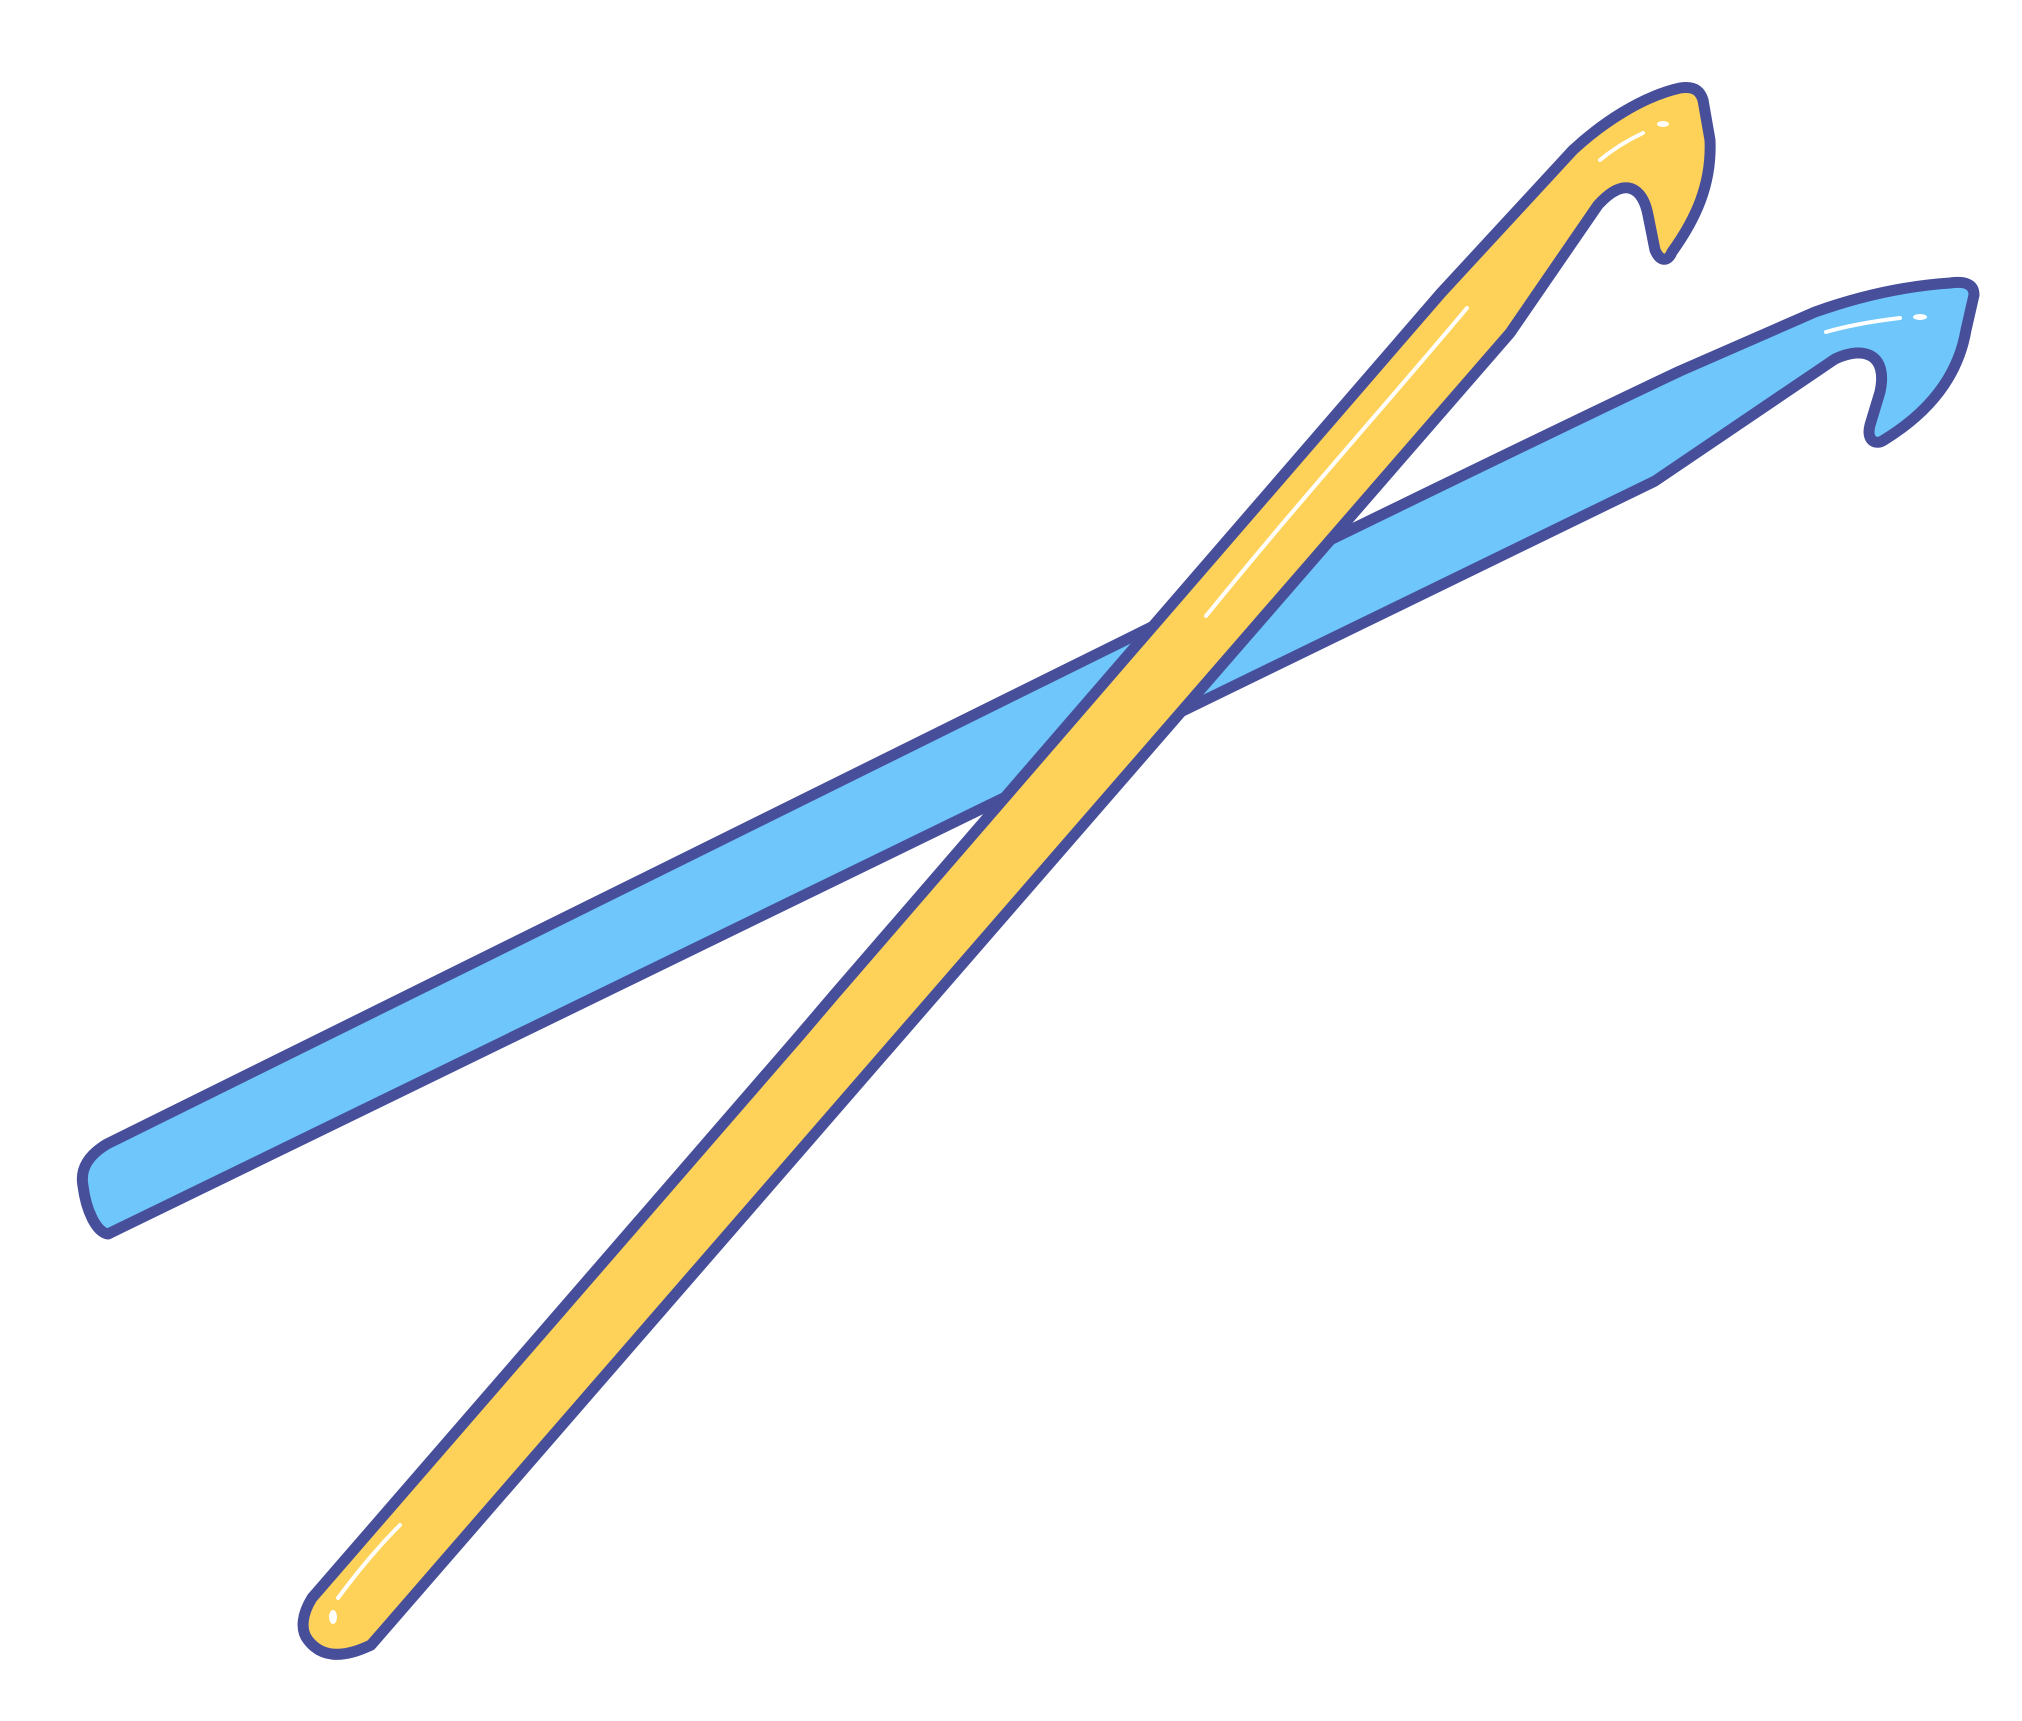 The image size is (2022, 1721). Describe the element at coordinates (113, 1274) in the screenshot. I see `blue-hook-highlight-handle-dot` at that location.